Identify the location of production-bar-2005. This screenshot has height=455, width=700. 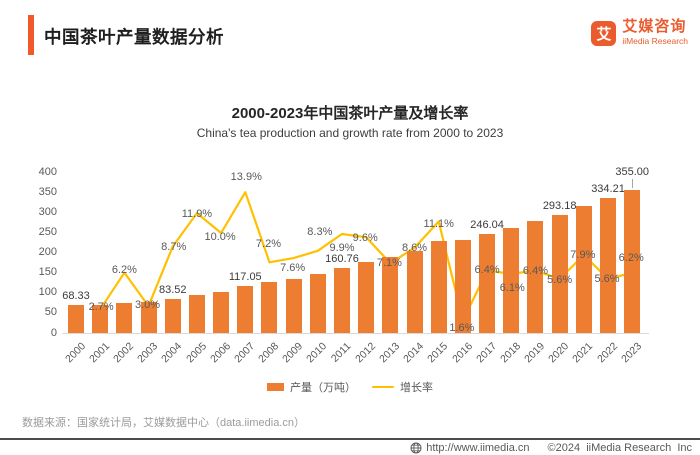
(196, 314).